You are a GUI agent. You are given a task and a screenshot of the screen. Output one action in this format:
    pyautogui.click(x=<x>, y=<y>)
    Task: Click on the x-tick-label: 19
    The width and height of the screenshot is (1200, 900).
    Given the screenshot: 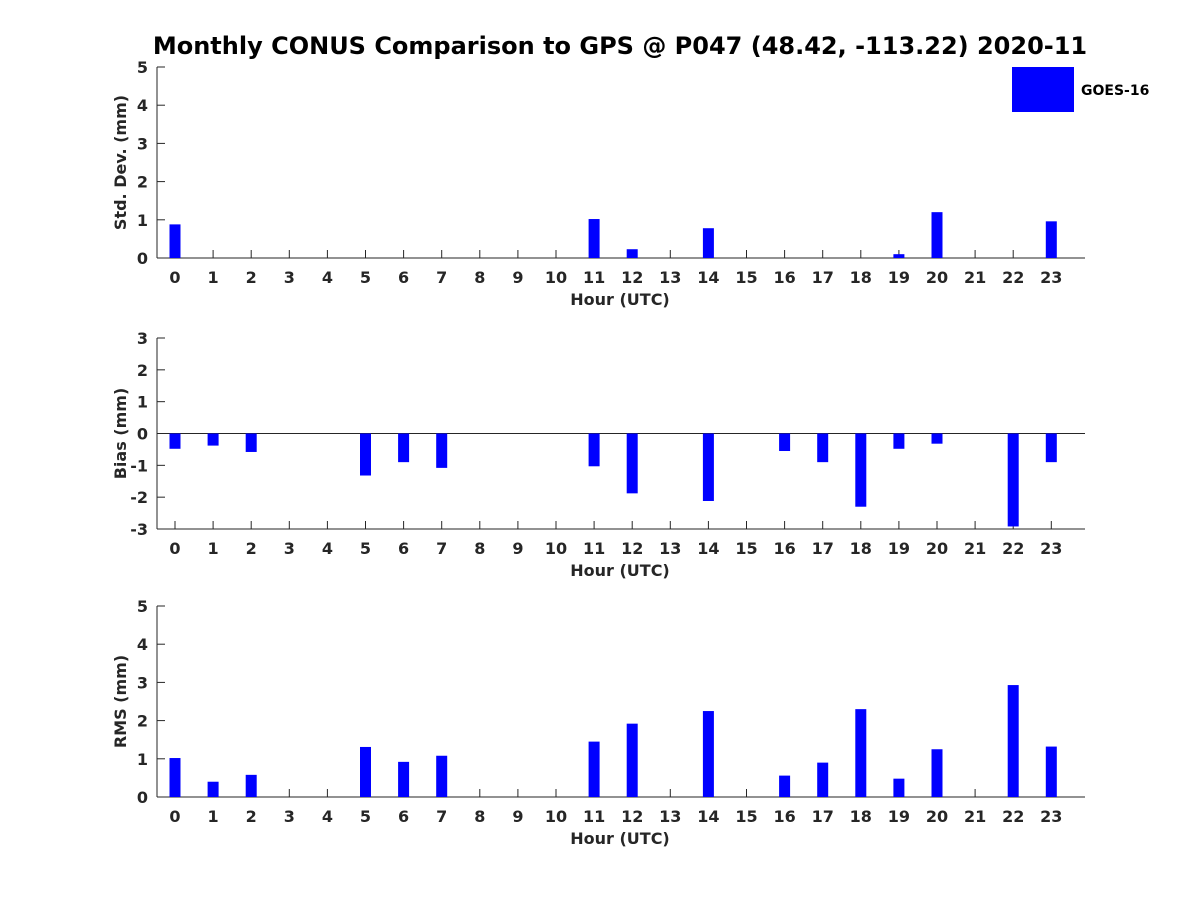 What is the action you would take?
    pyautogui.click(x=899, y=277)
    